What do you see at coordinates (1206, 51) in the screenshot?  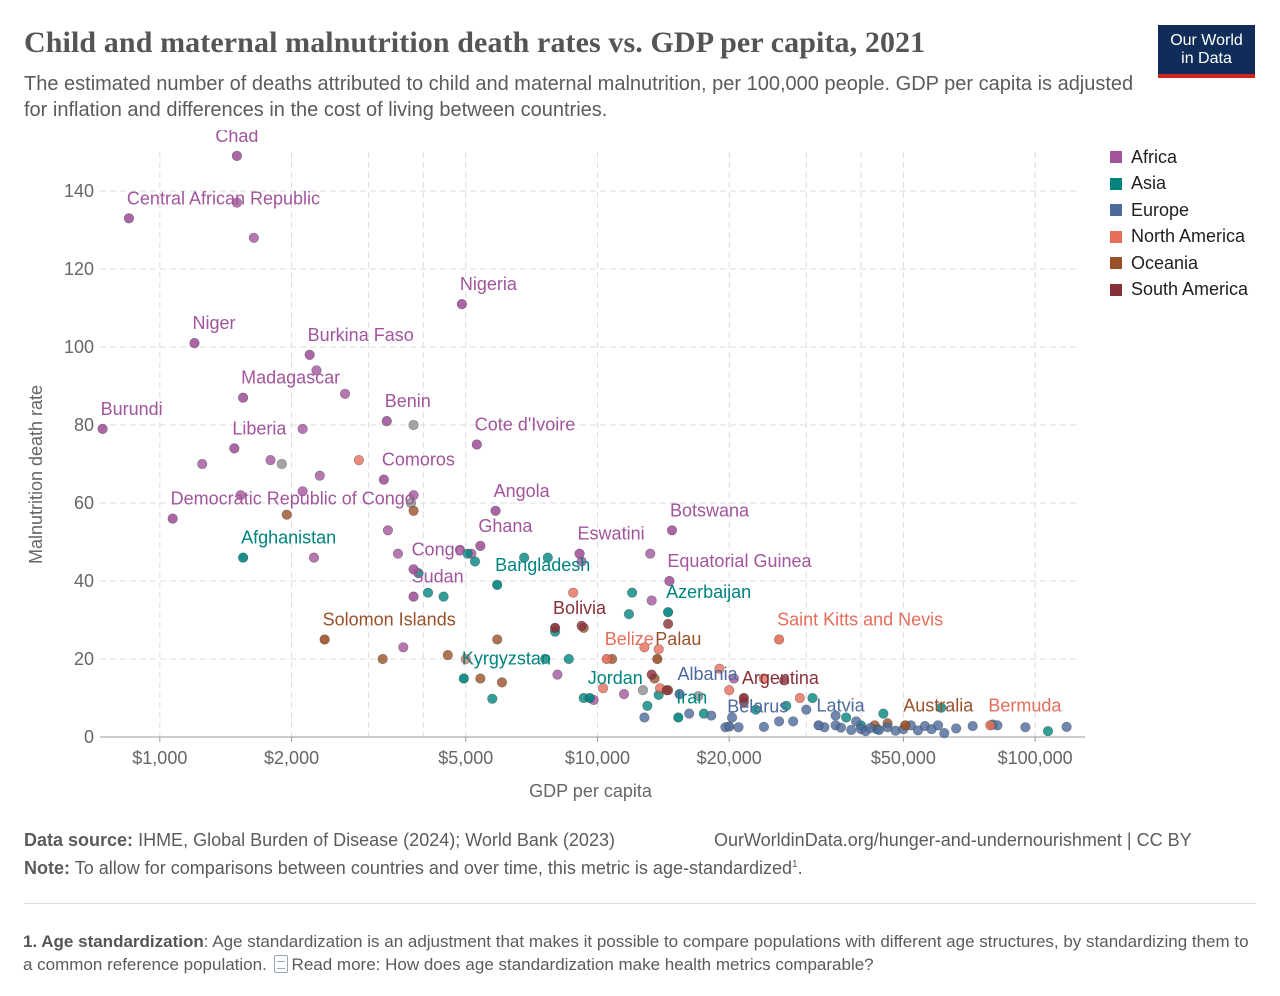 I see `owid-logo: Our World in Data` at bounding box center [1206, 51].